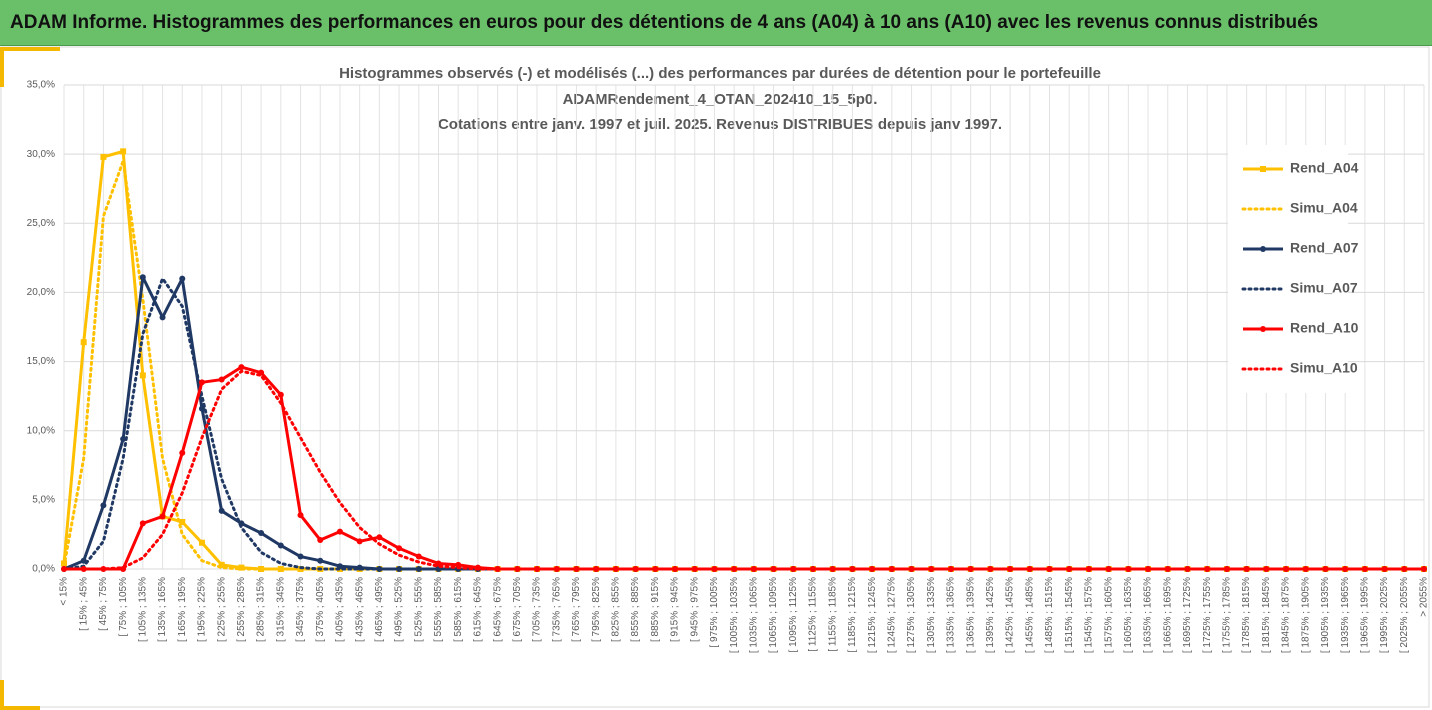  What do you see at coordinates (399, 609) in the screenshot?
I see `x-tick-label: [ 495% ; 525%` at bounding box center [399, 609].